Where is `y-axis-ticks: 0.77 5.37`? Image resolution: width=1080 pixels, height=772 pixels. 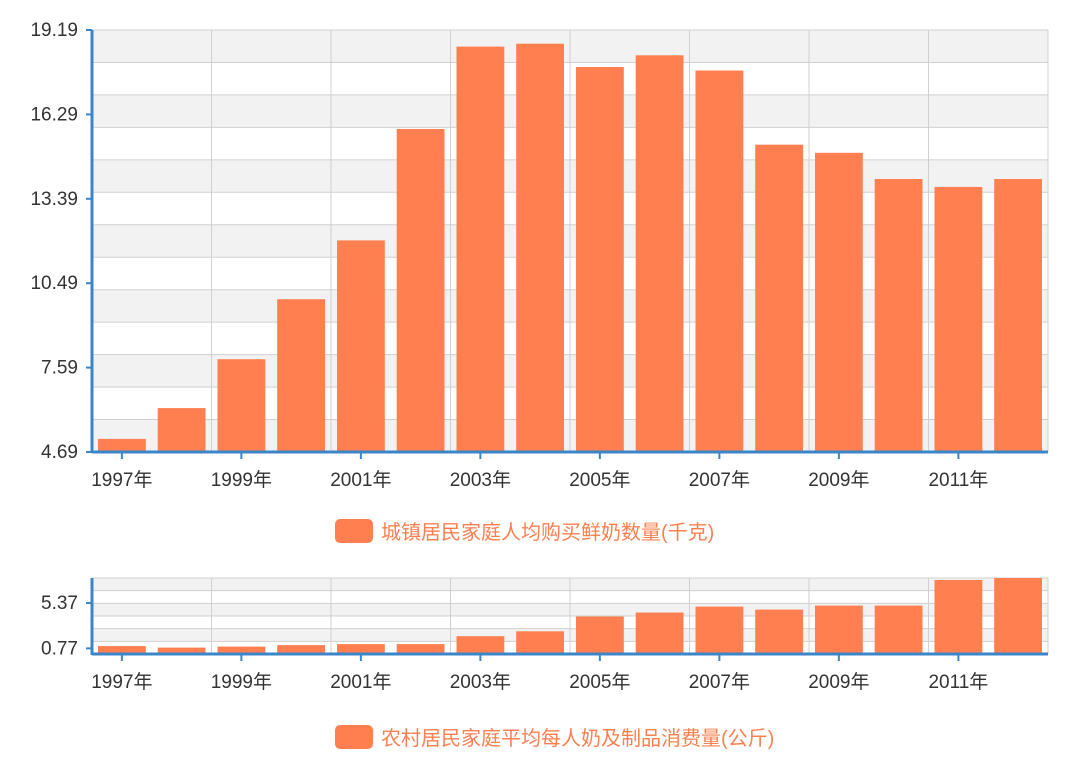 y-axis-ticks: 0.77 5.37 is located at coordinates (66, 626).